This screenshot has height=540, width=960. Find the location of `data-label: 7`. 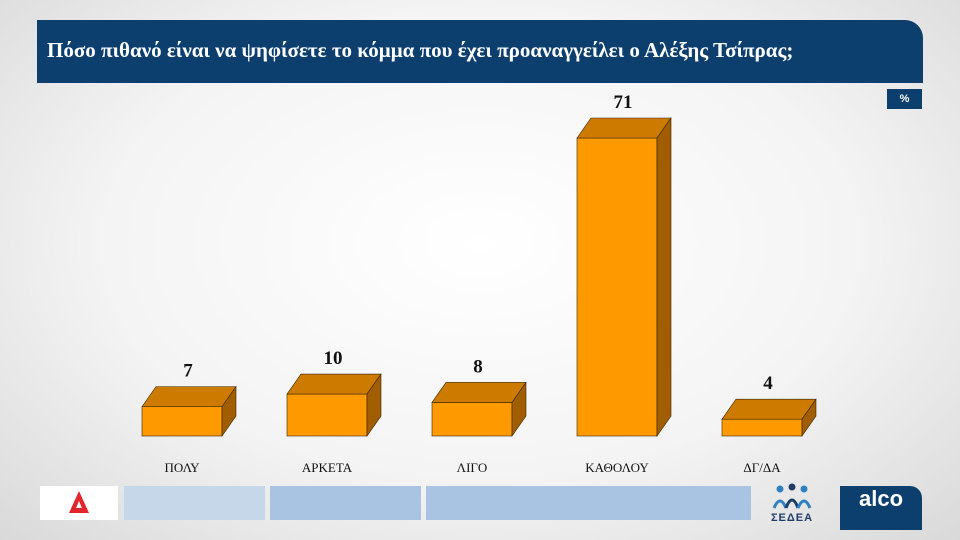

data-label: 7 is located at coordinates (188, 371).